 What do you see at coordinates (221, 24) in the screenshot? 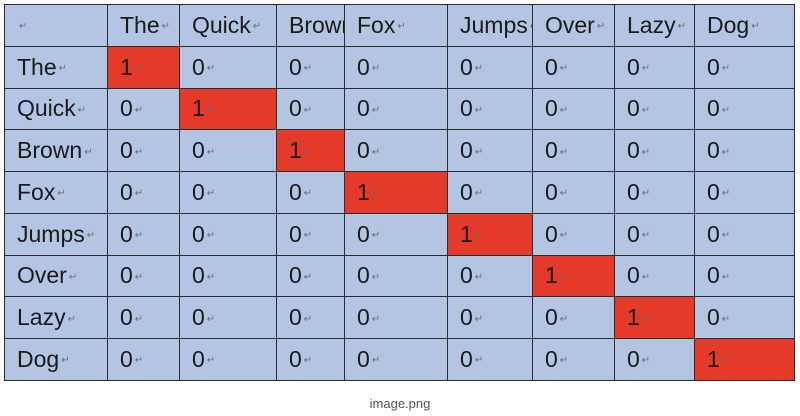
I see `column-header-text: Quick` at bounding box center [221, 24].